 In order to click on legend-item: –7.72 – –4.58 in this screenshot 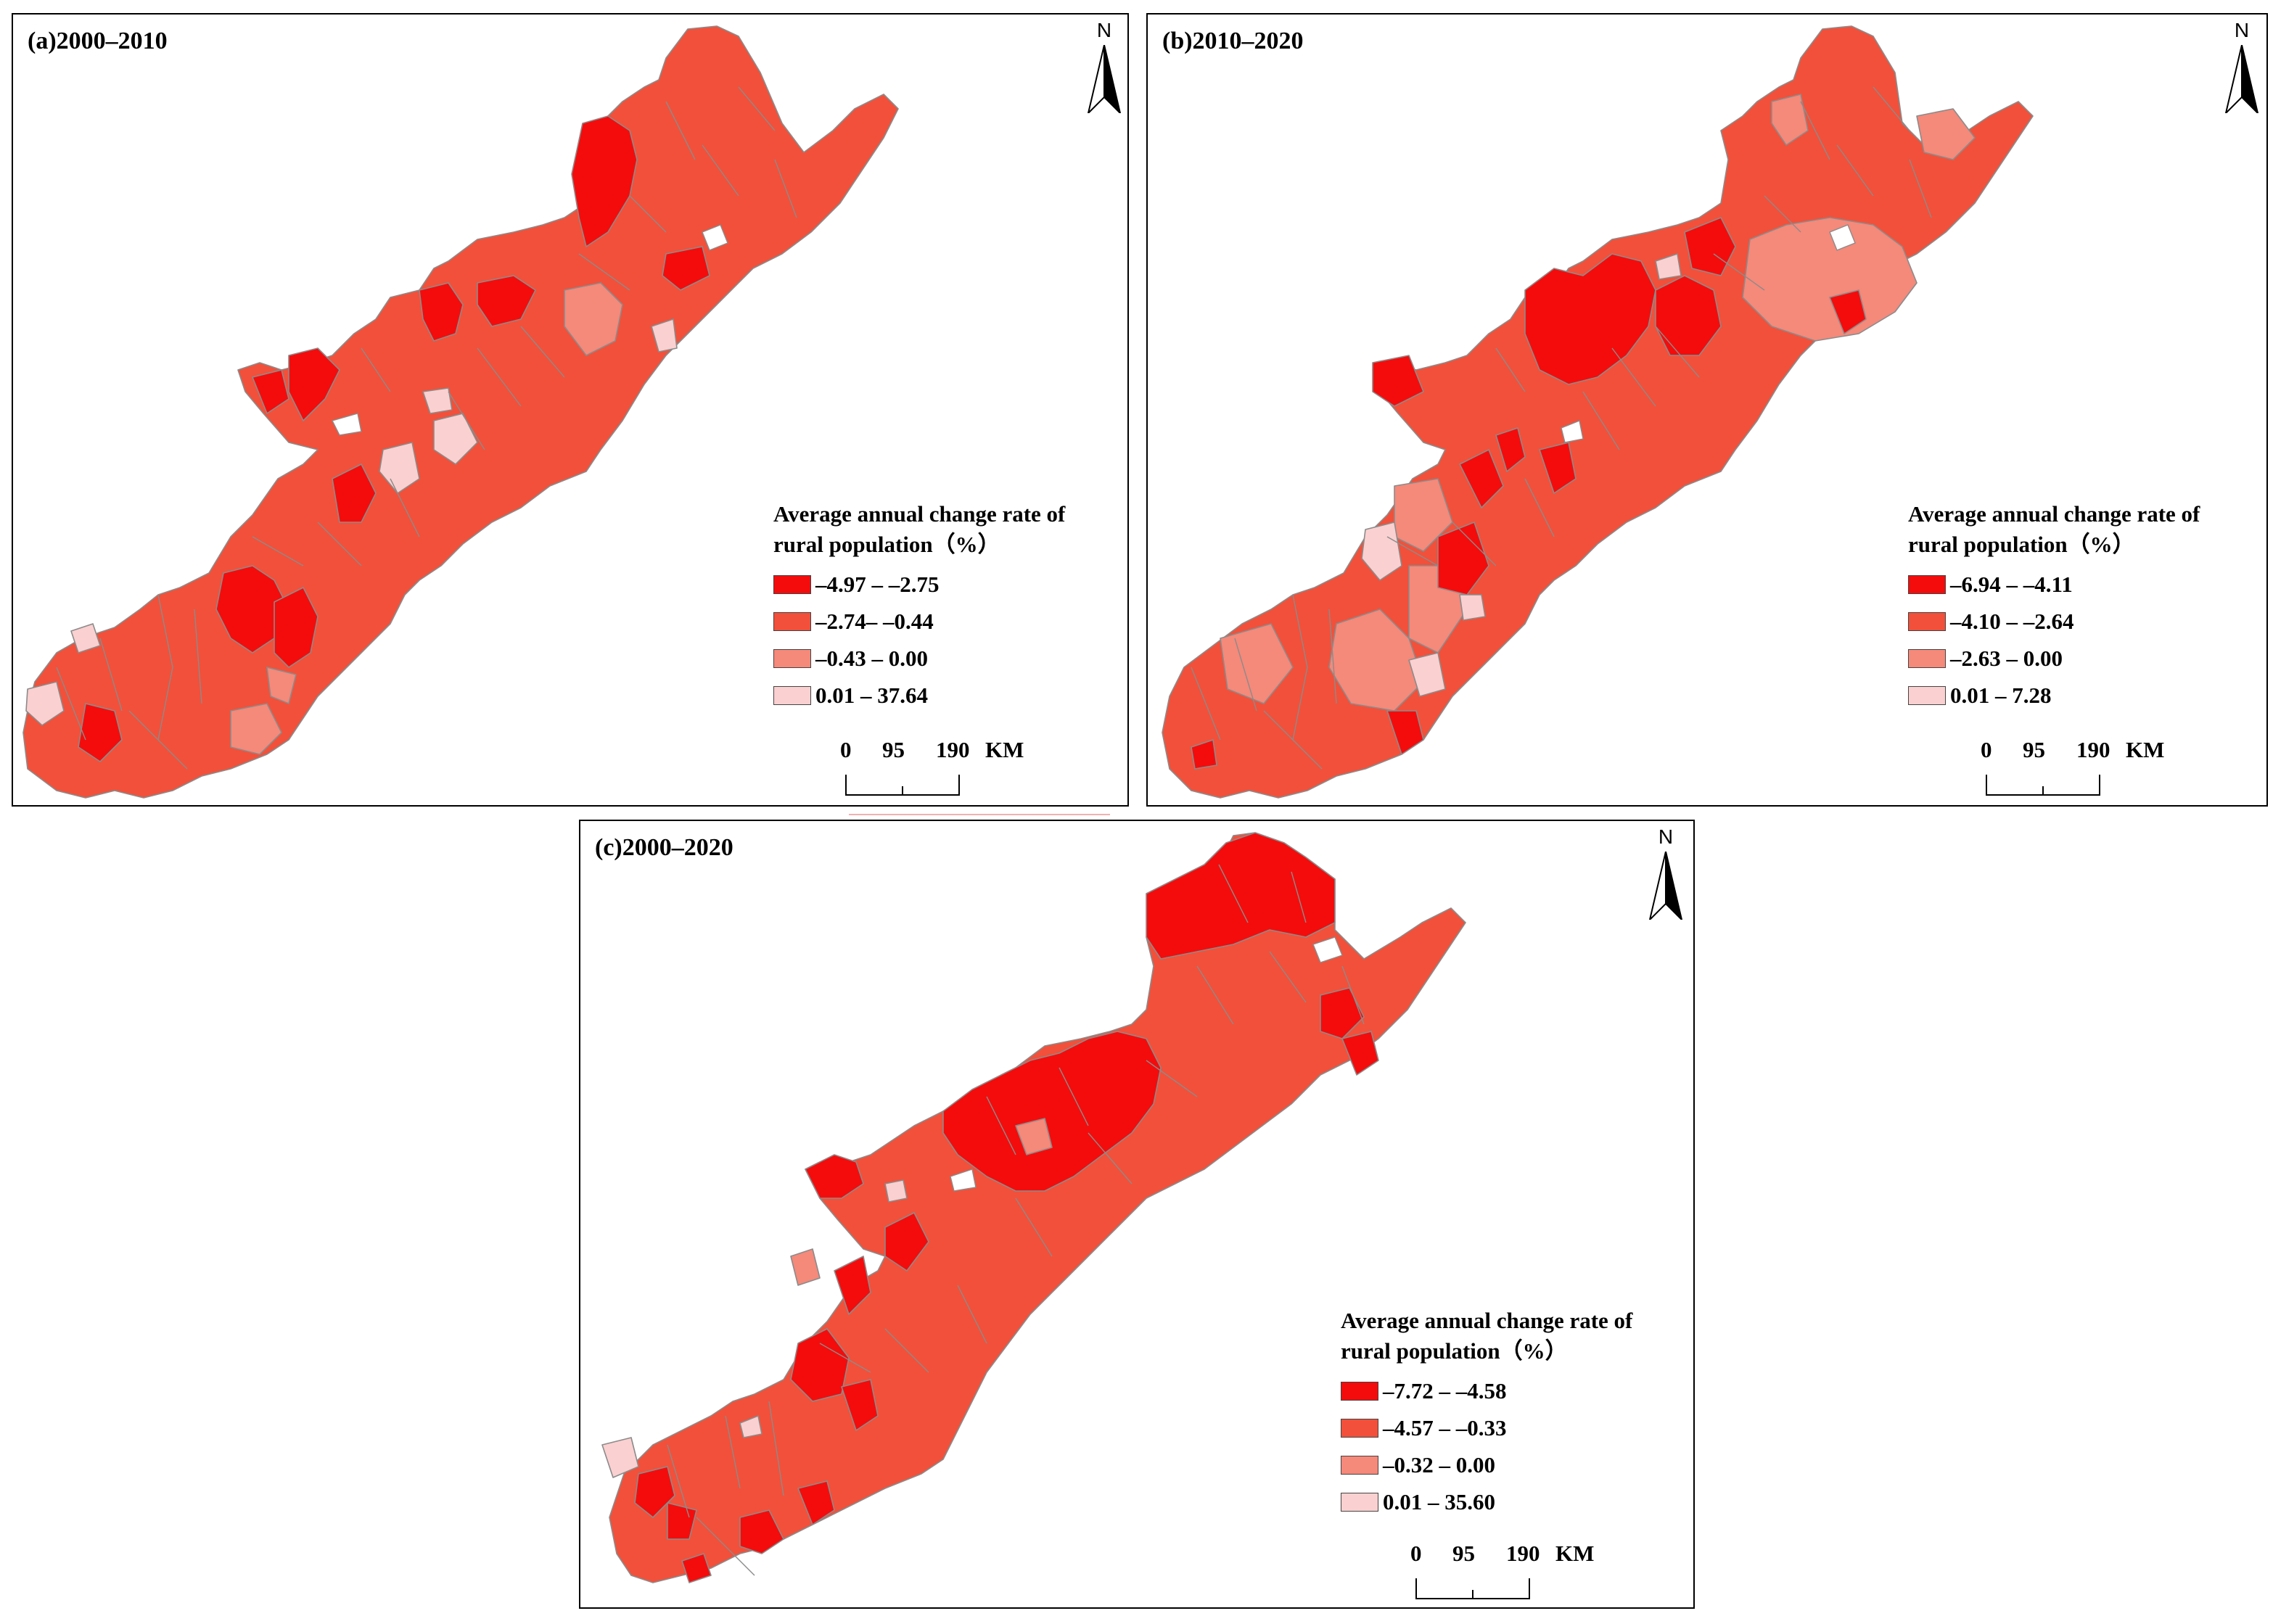, I will do `click(1486, 1390)`.